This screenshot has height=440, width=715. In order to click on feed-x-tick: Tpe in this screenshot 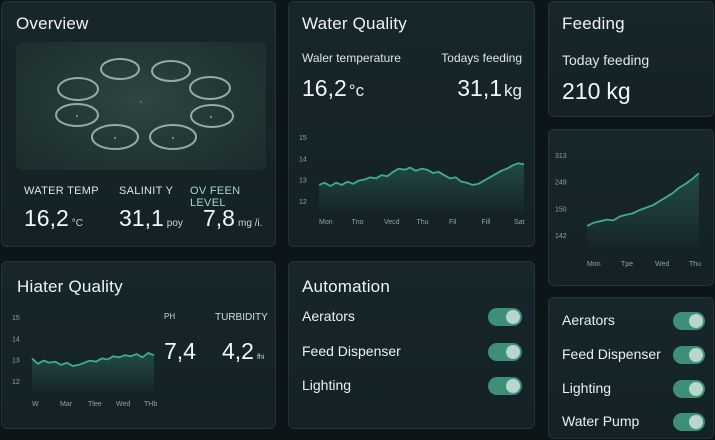, I will do `click(627, 264)`.